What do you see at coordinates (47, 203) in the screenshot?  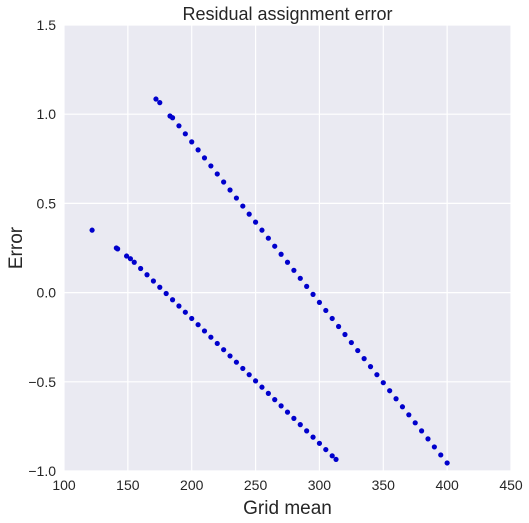 I see `y-tick-label: 0.5` at bounding box center [47, 203].